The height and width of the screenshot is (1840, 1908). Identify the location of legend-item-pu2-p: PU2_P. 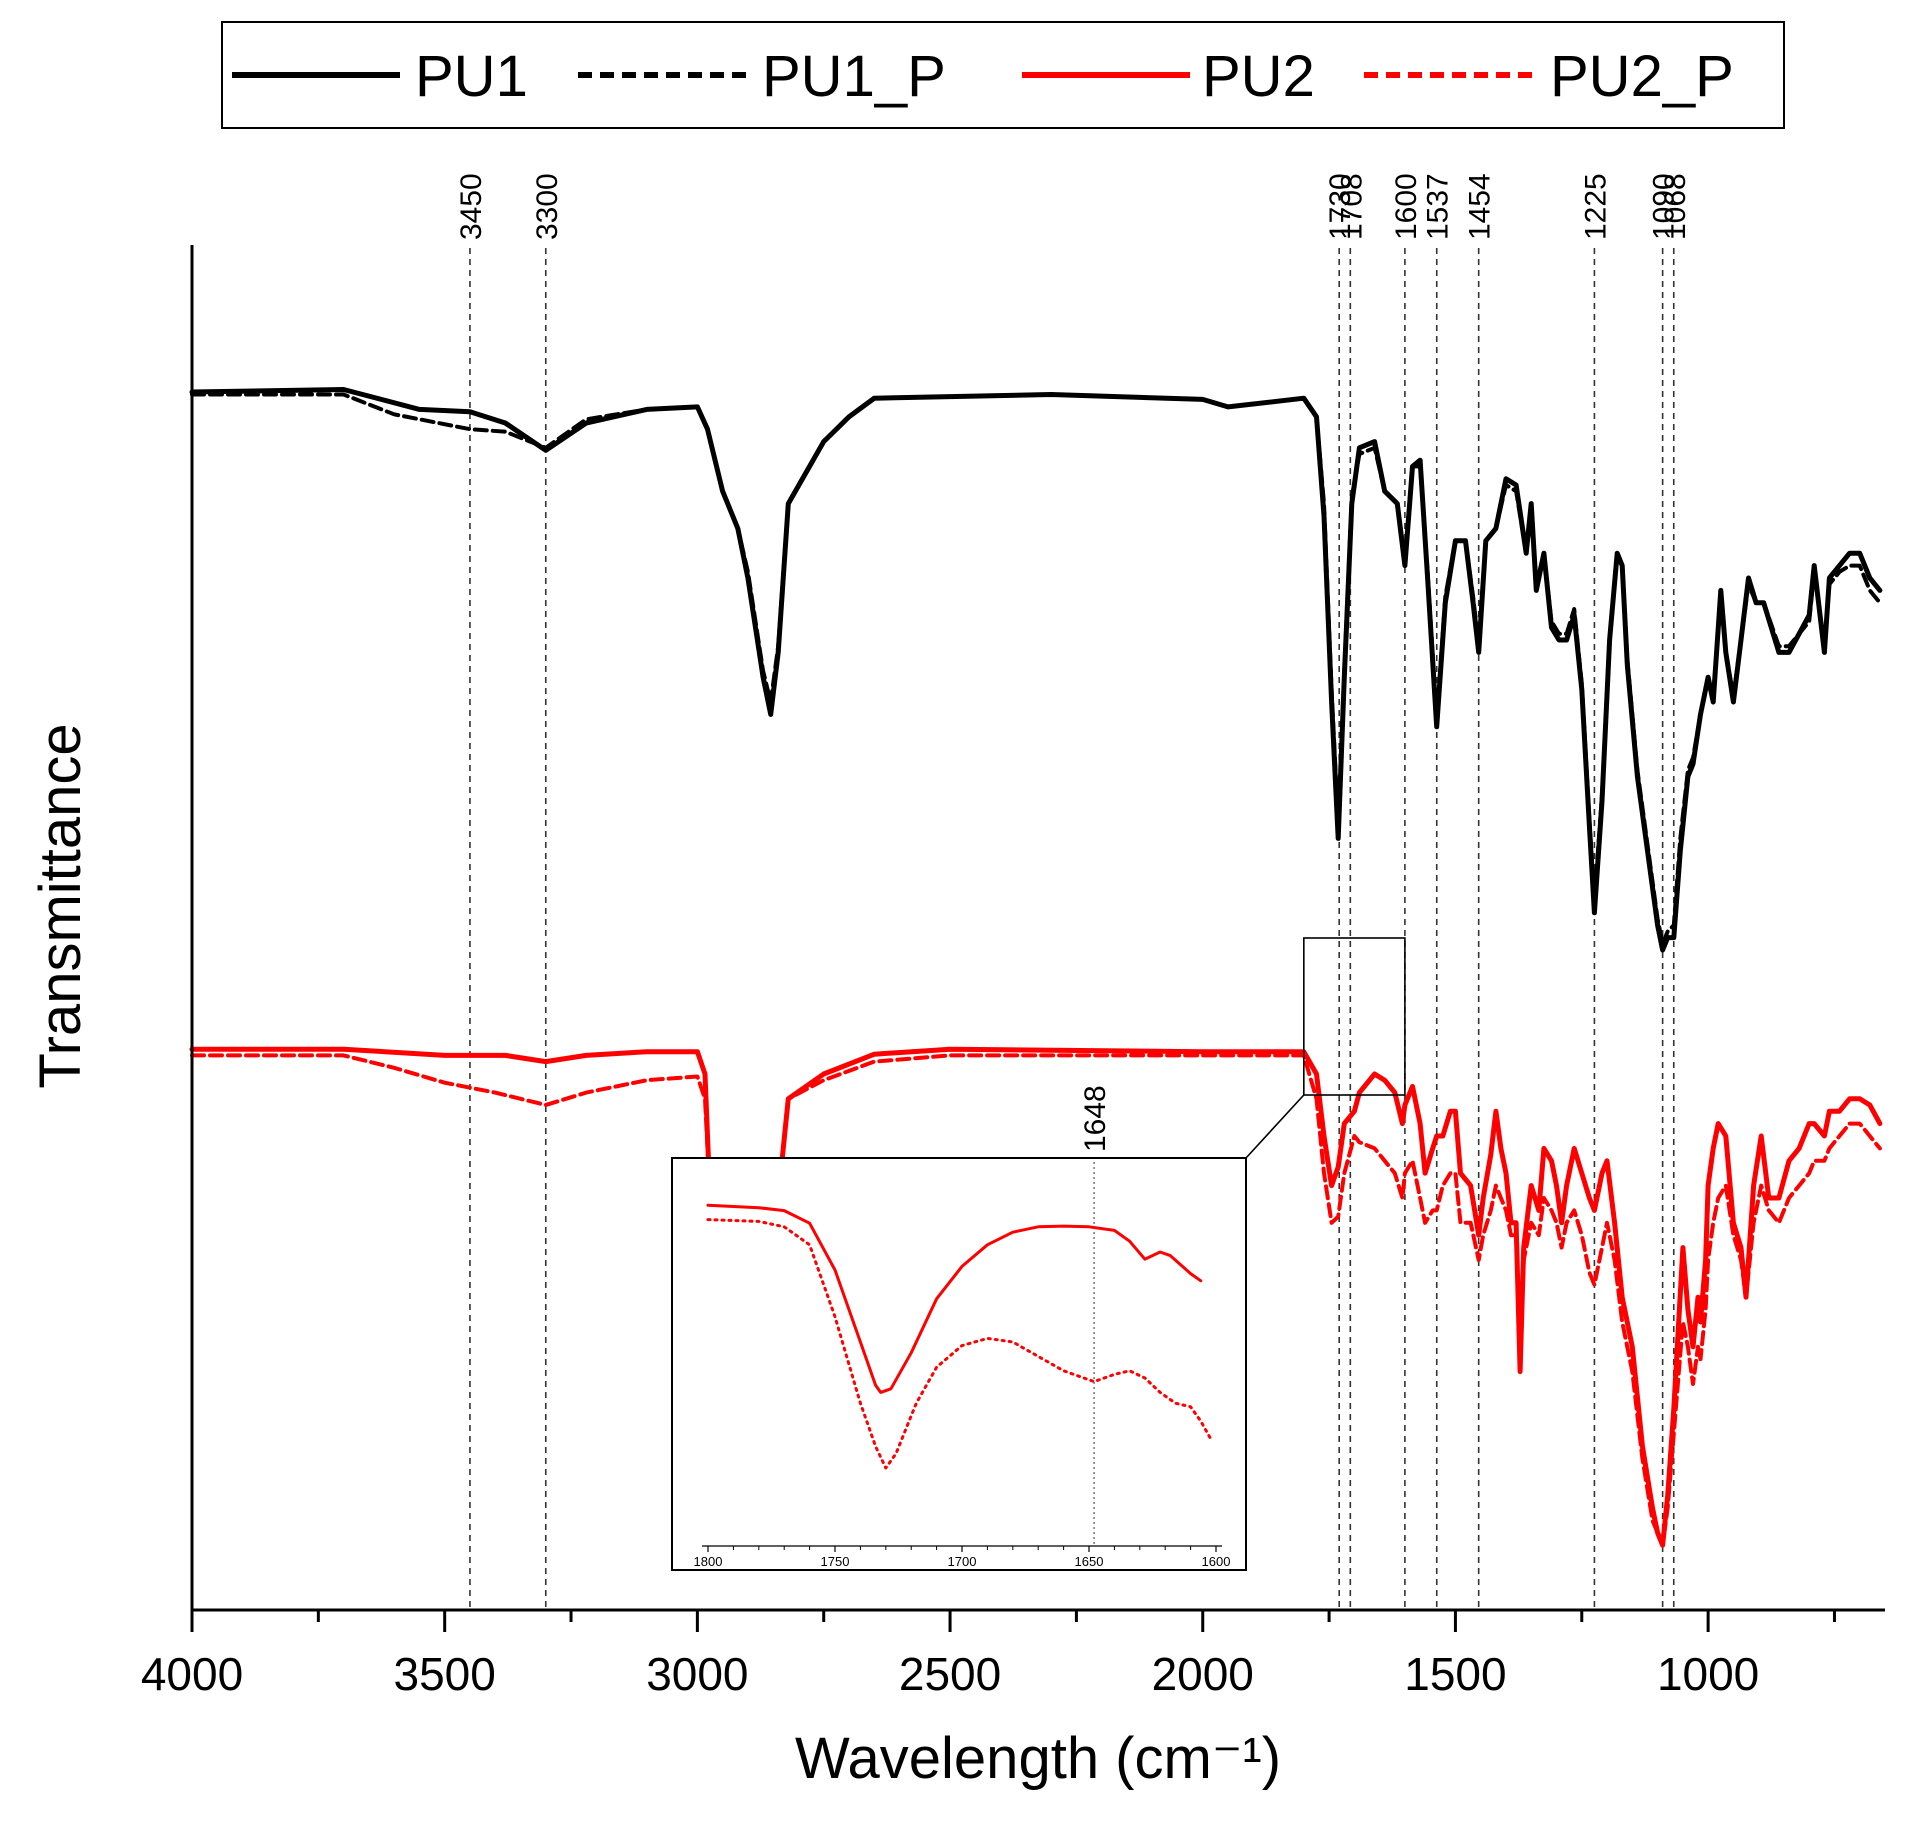
(1549, 76).